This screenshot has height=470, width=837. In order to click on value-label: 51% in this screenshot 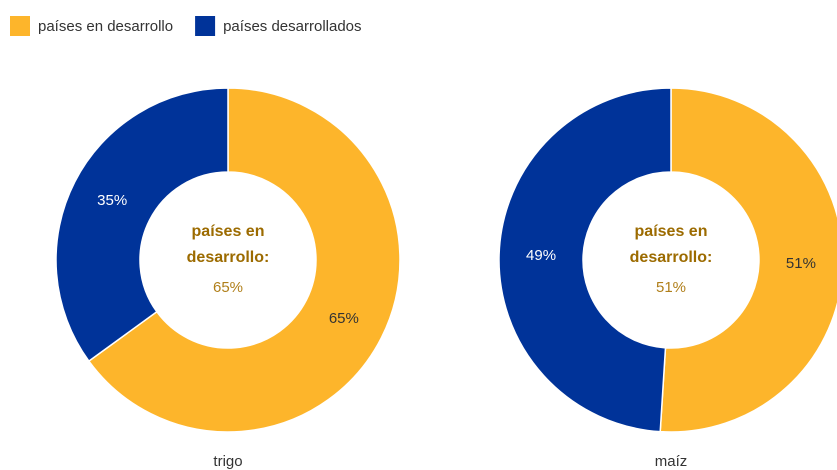, I will do `click(801, 263)`.